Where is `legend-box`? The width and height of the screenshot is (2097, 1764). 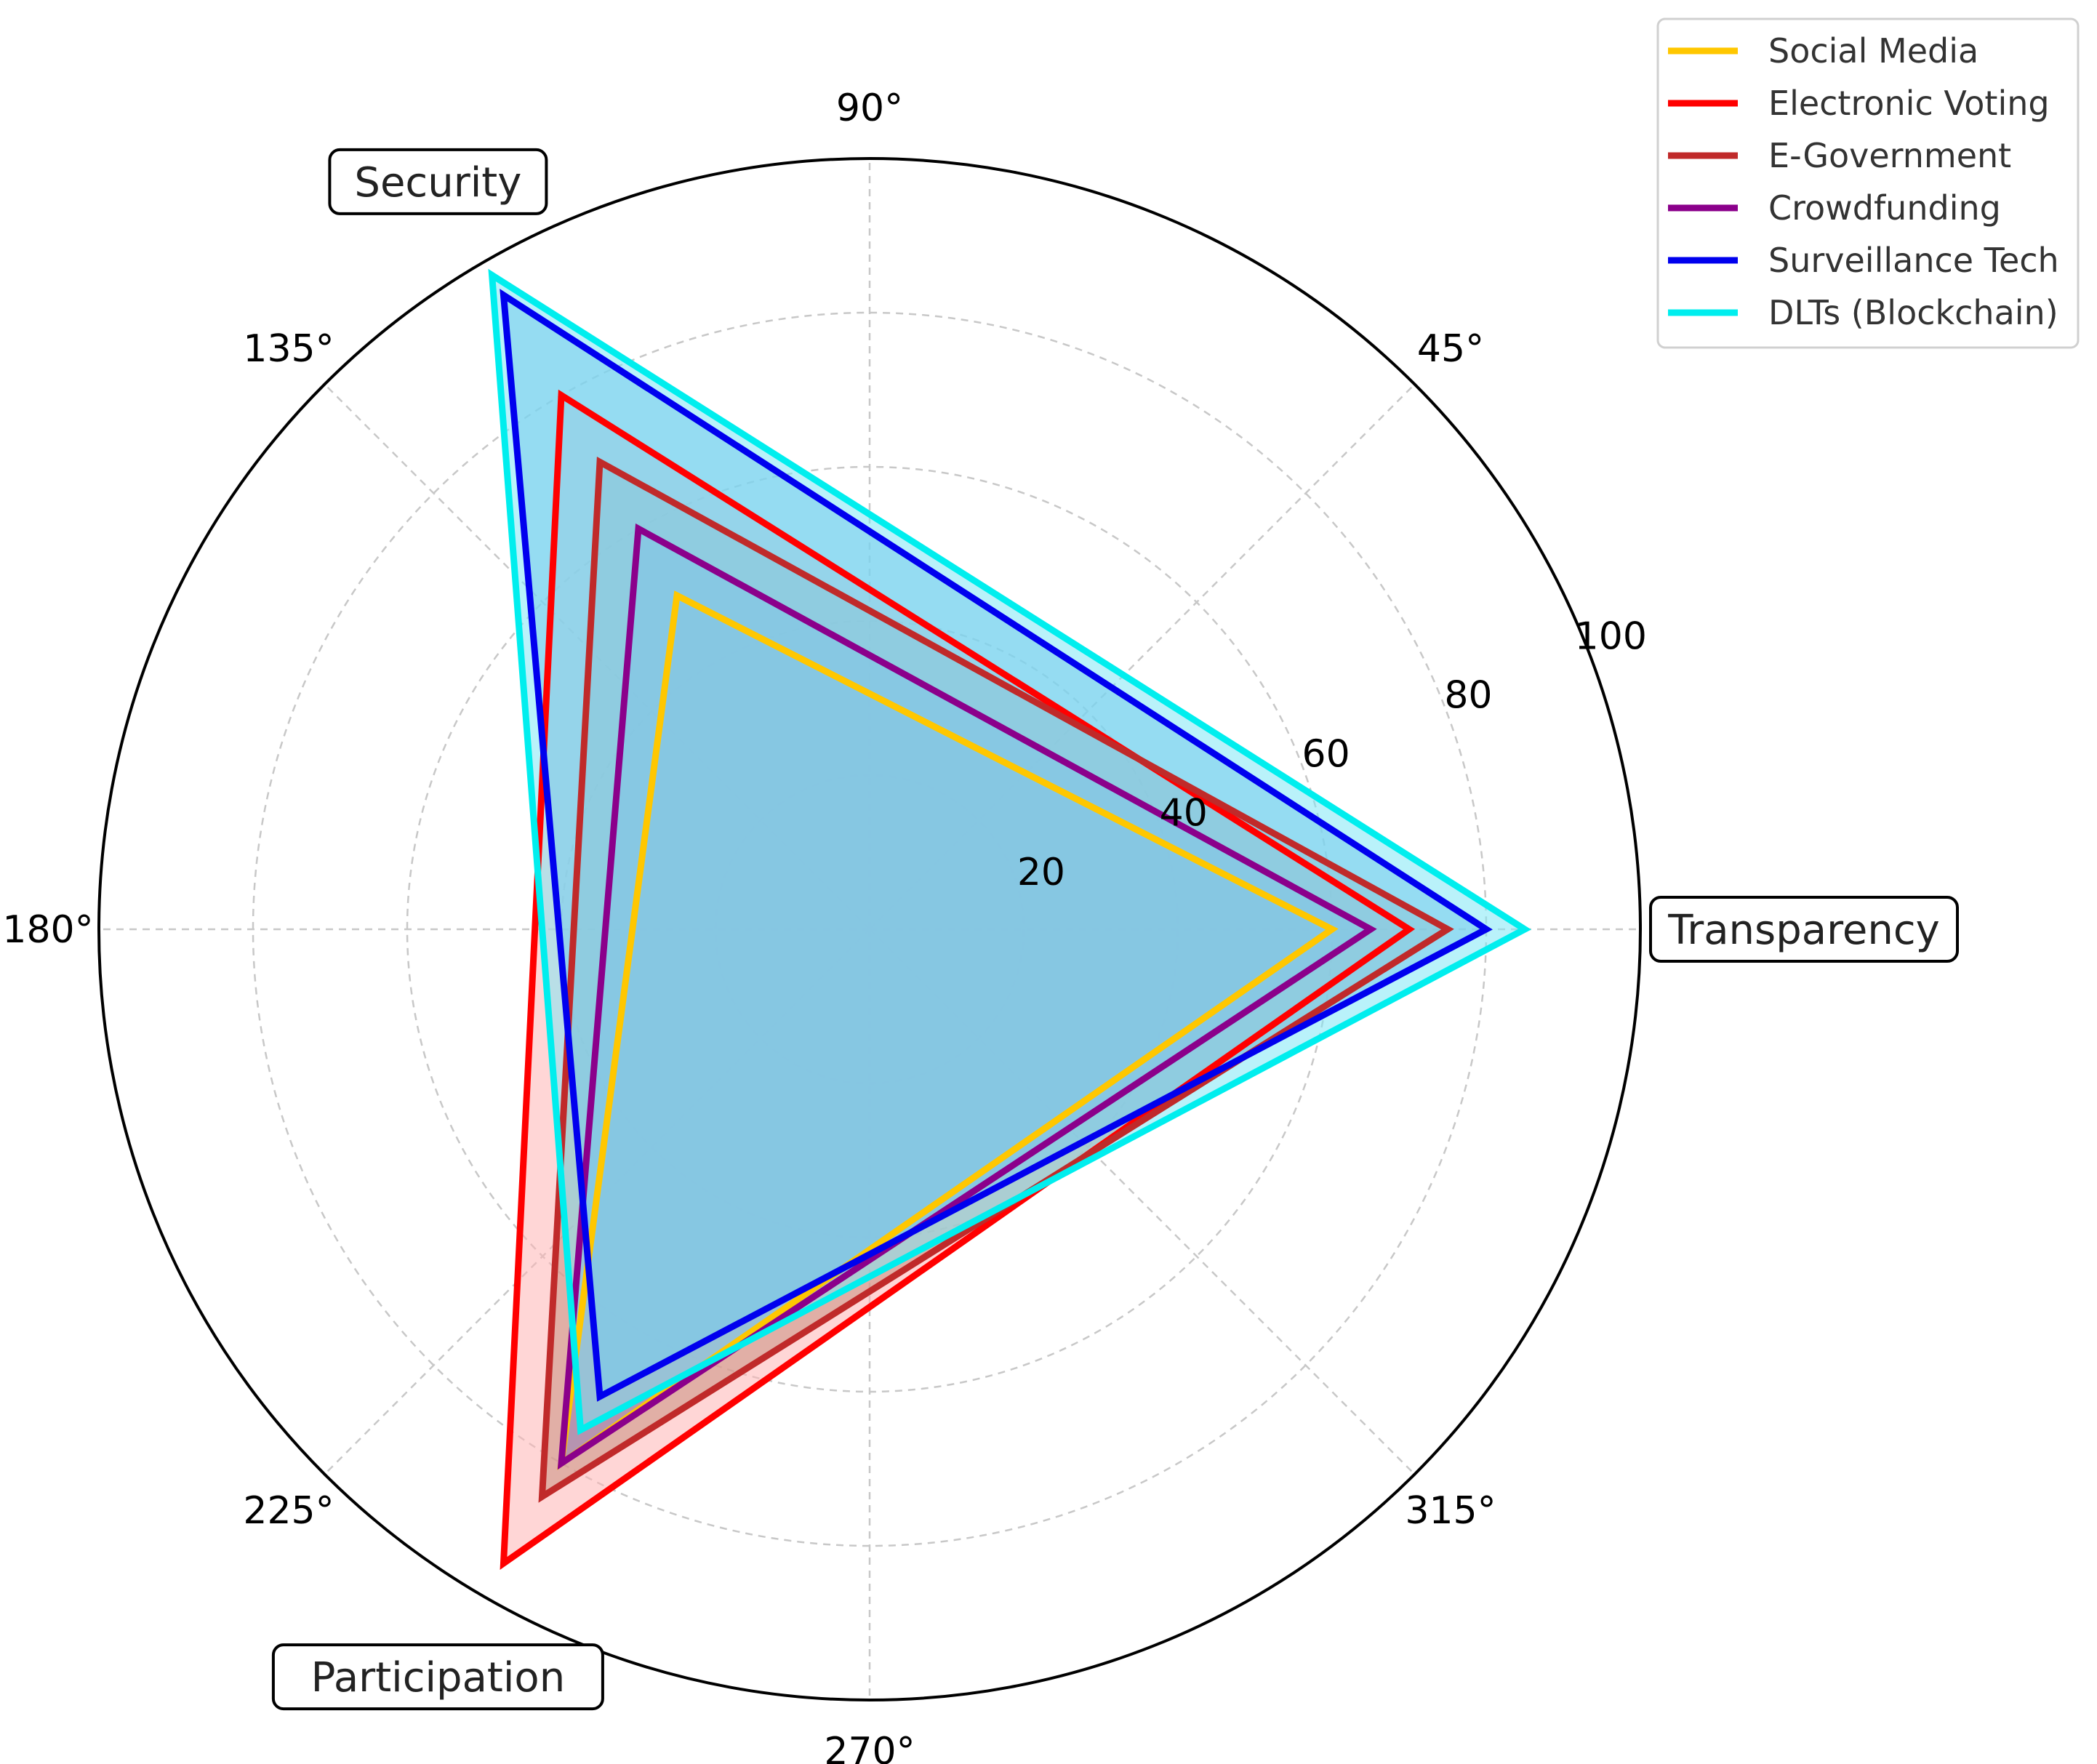 legend-box is located at coordinates (1868, 183).